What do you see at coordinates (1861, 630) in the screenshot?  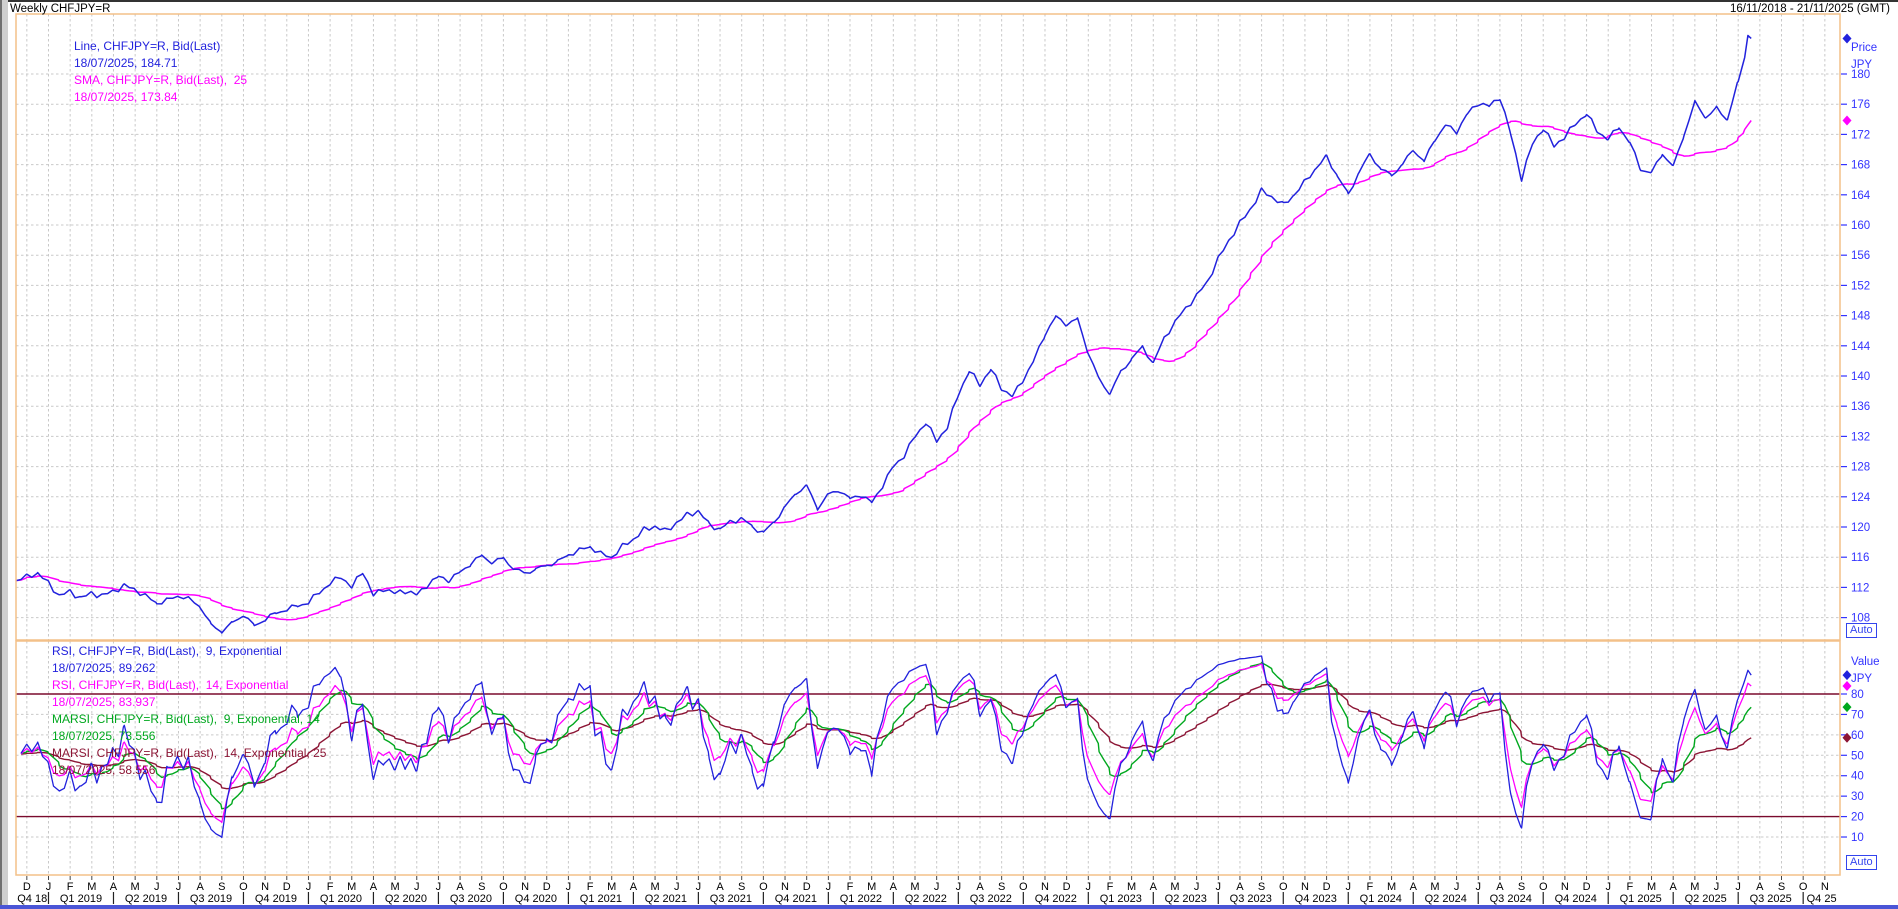 I see `price-axis-auto-button: Auto` at bounding box center [1861, 630].